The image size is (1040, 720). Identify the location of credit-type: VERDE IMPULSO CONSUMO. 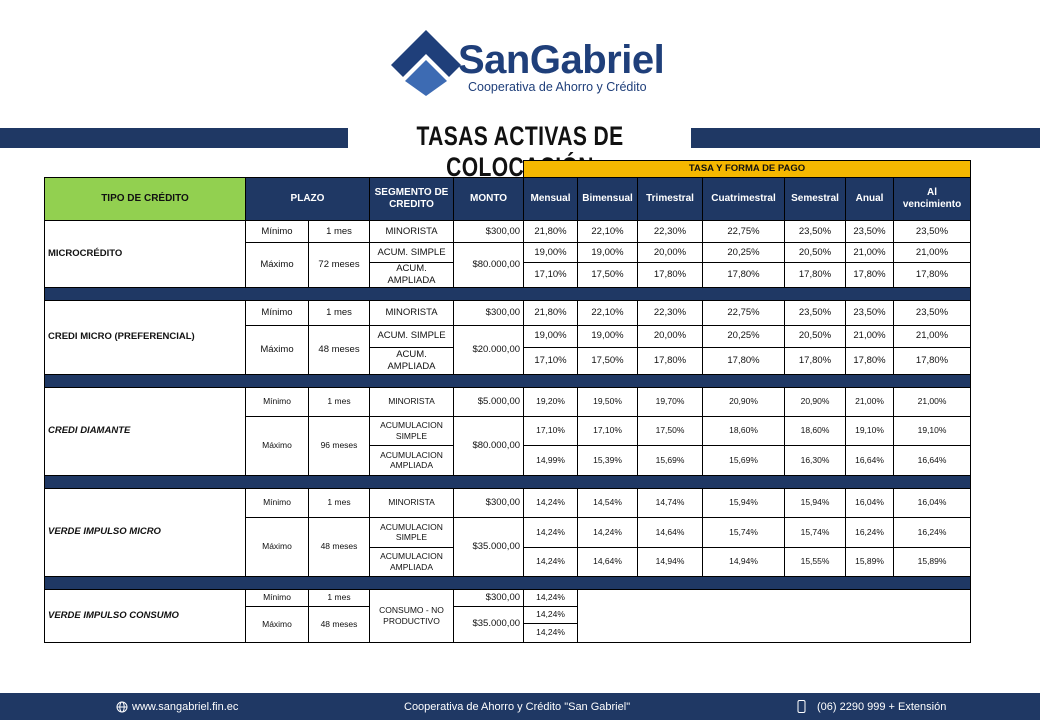
(145, 615).